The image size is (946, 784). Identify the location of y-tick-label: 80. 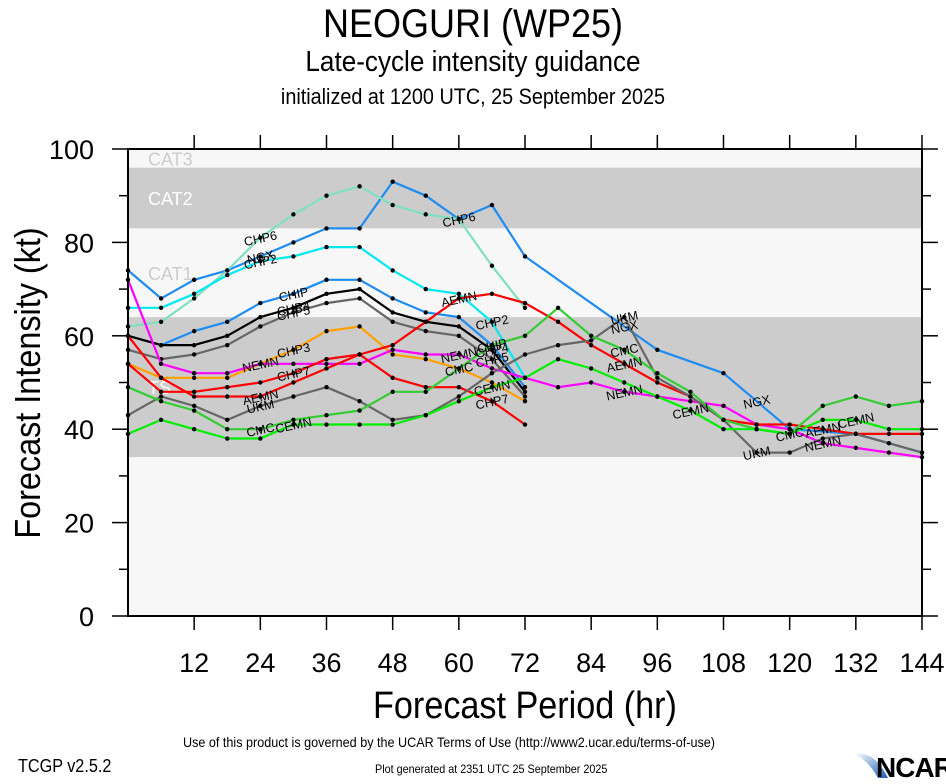
(79, 243).